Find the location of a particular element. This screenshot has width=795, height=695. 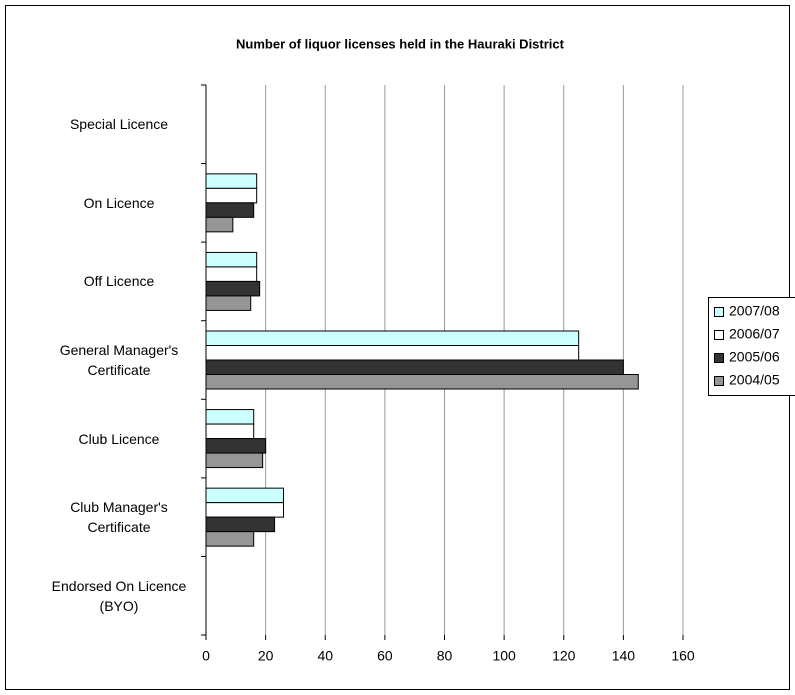

x-tick-label: 20 is located at coordinates (266, 656).